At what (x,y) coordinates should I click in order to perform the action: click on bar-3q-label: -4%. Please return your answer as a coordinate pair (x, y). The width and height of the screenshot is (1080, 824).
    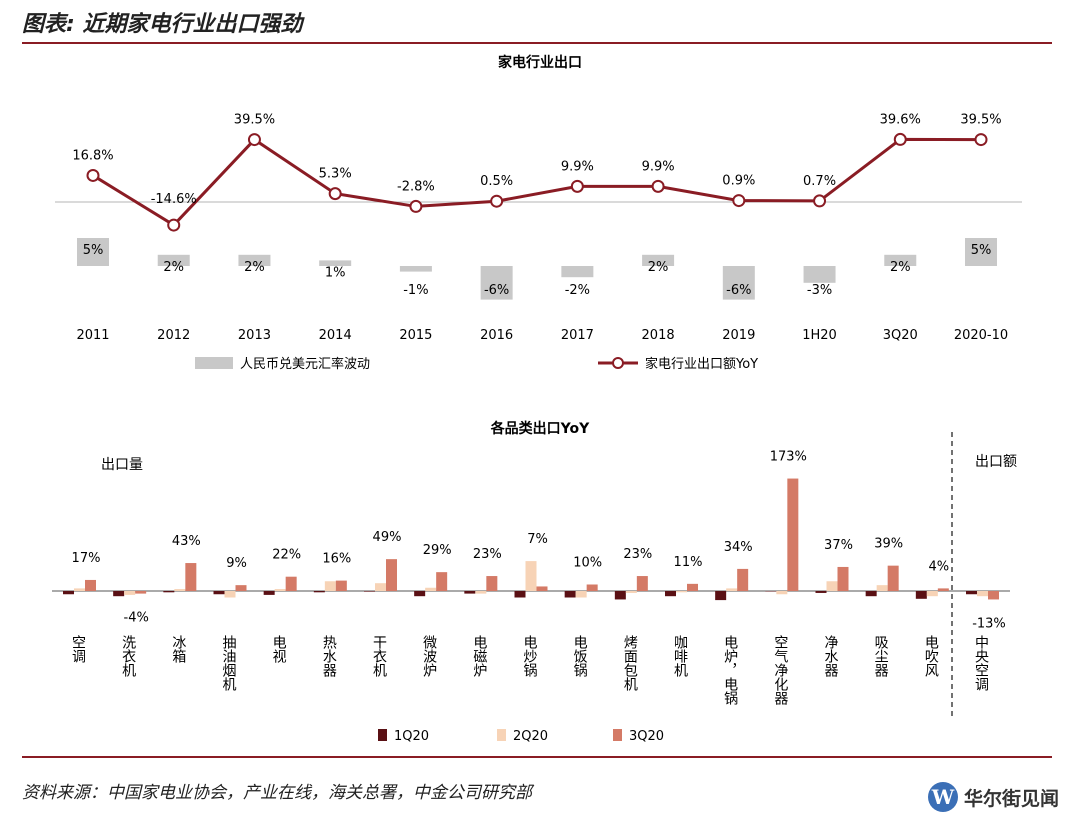
    Looking at the image, I should click on (136, 618).